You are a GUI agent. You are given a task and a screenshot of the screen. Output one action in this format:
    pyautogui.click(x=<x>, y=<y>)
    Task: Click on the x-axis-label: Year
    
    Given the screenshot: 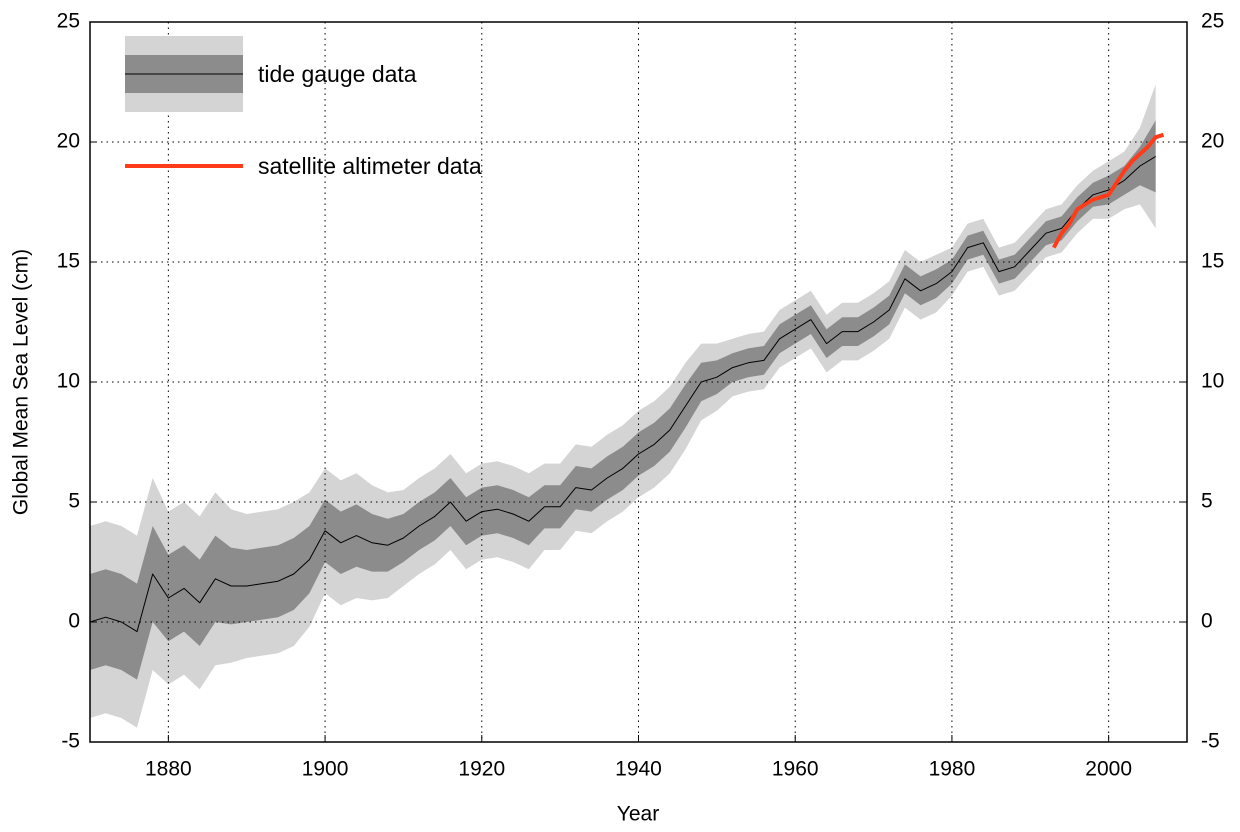 What is the action you would take?
    pyautogui.click(x=638, y=814)
    